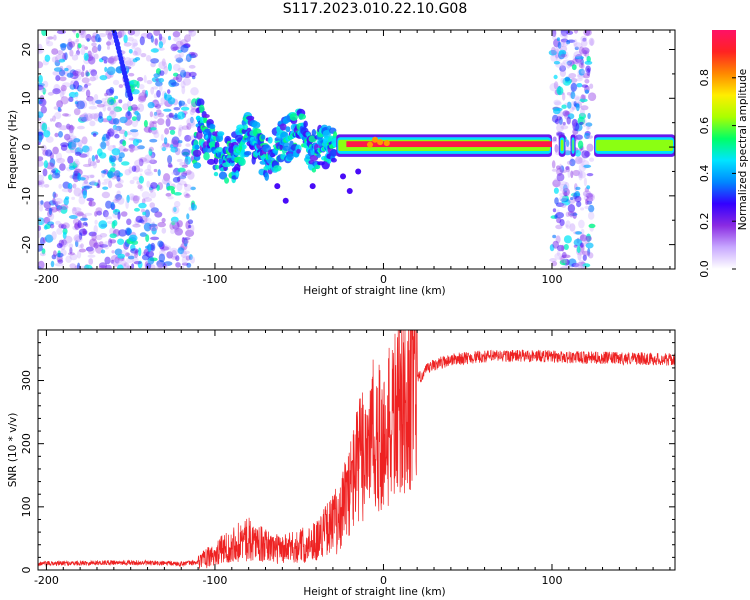  Describe the element at coordinates (26, 380) in the screenshot. I see `snr-y-tick-label: 300` at that location.